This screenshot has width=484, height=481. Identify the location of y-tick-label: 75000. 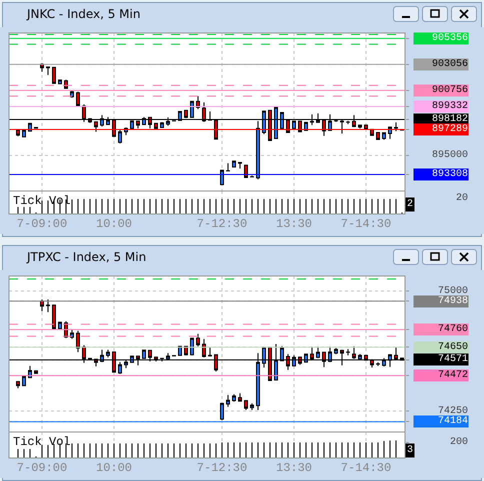
(453, 291).